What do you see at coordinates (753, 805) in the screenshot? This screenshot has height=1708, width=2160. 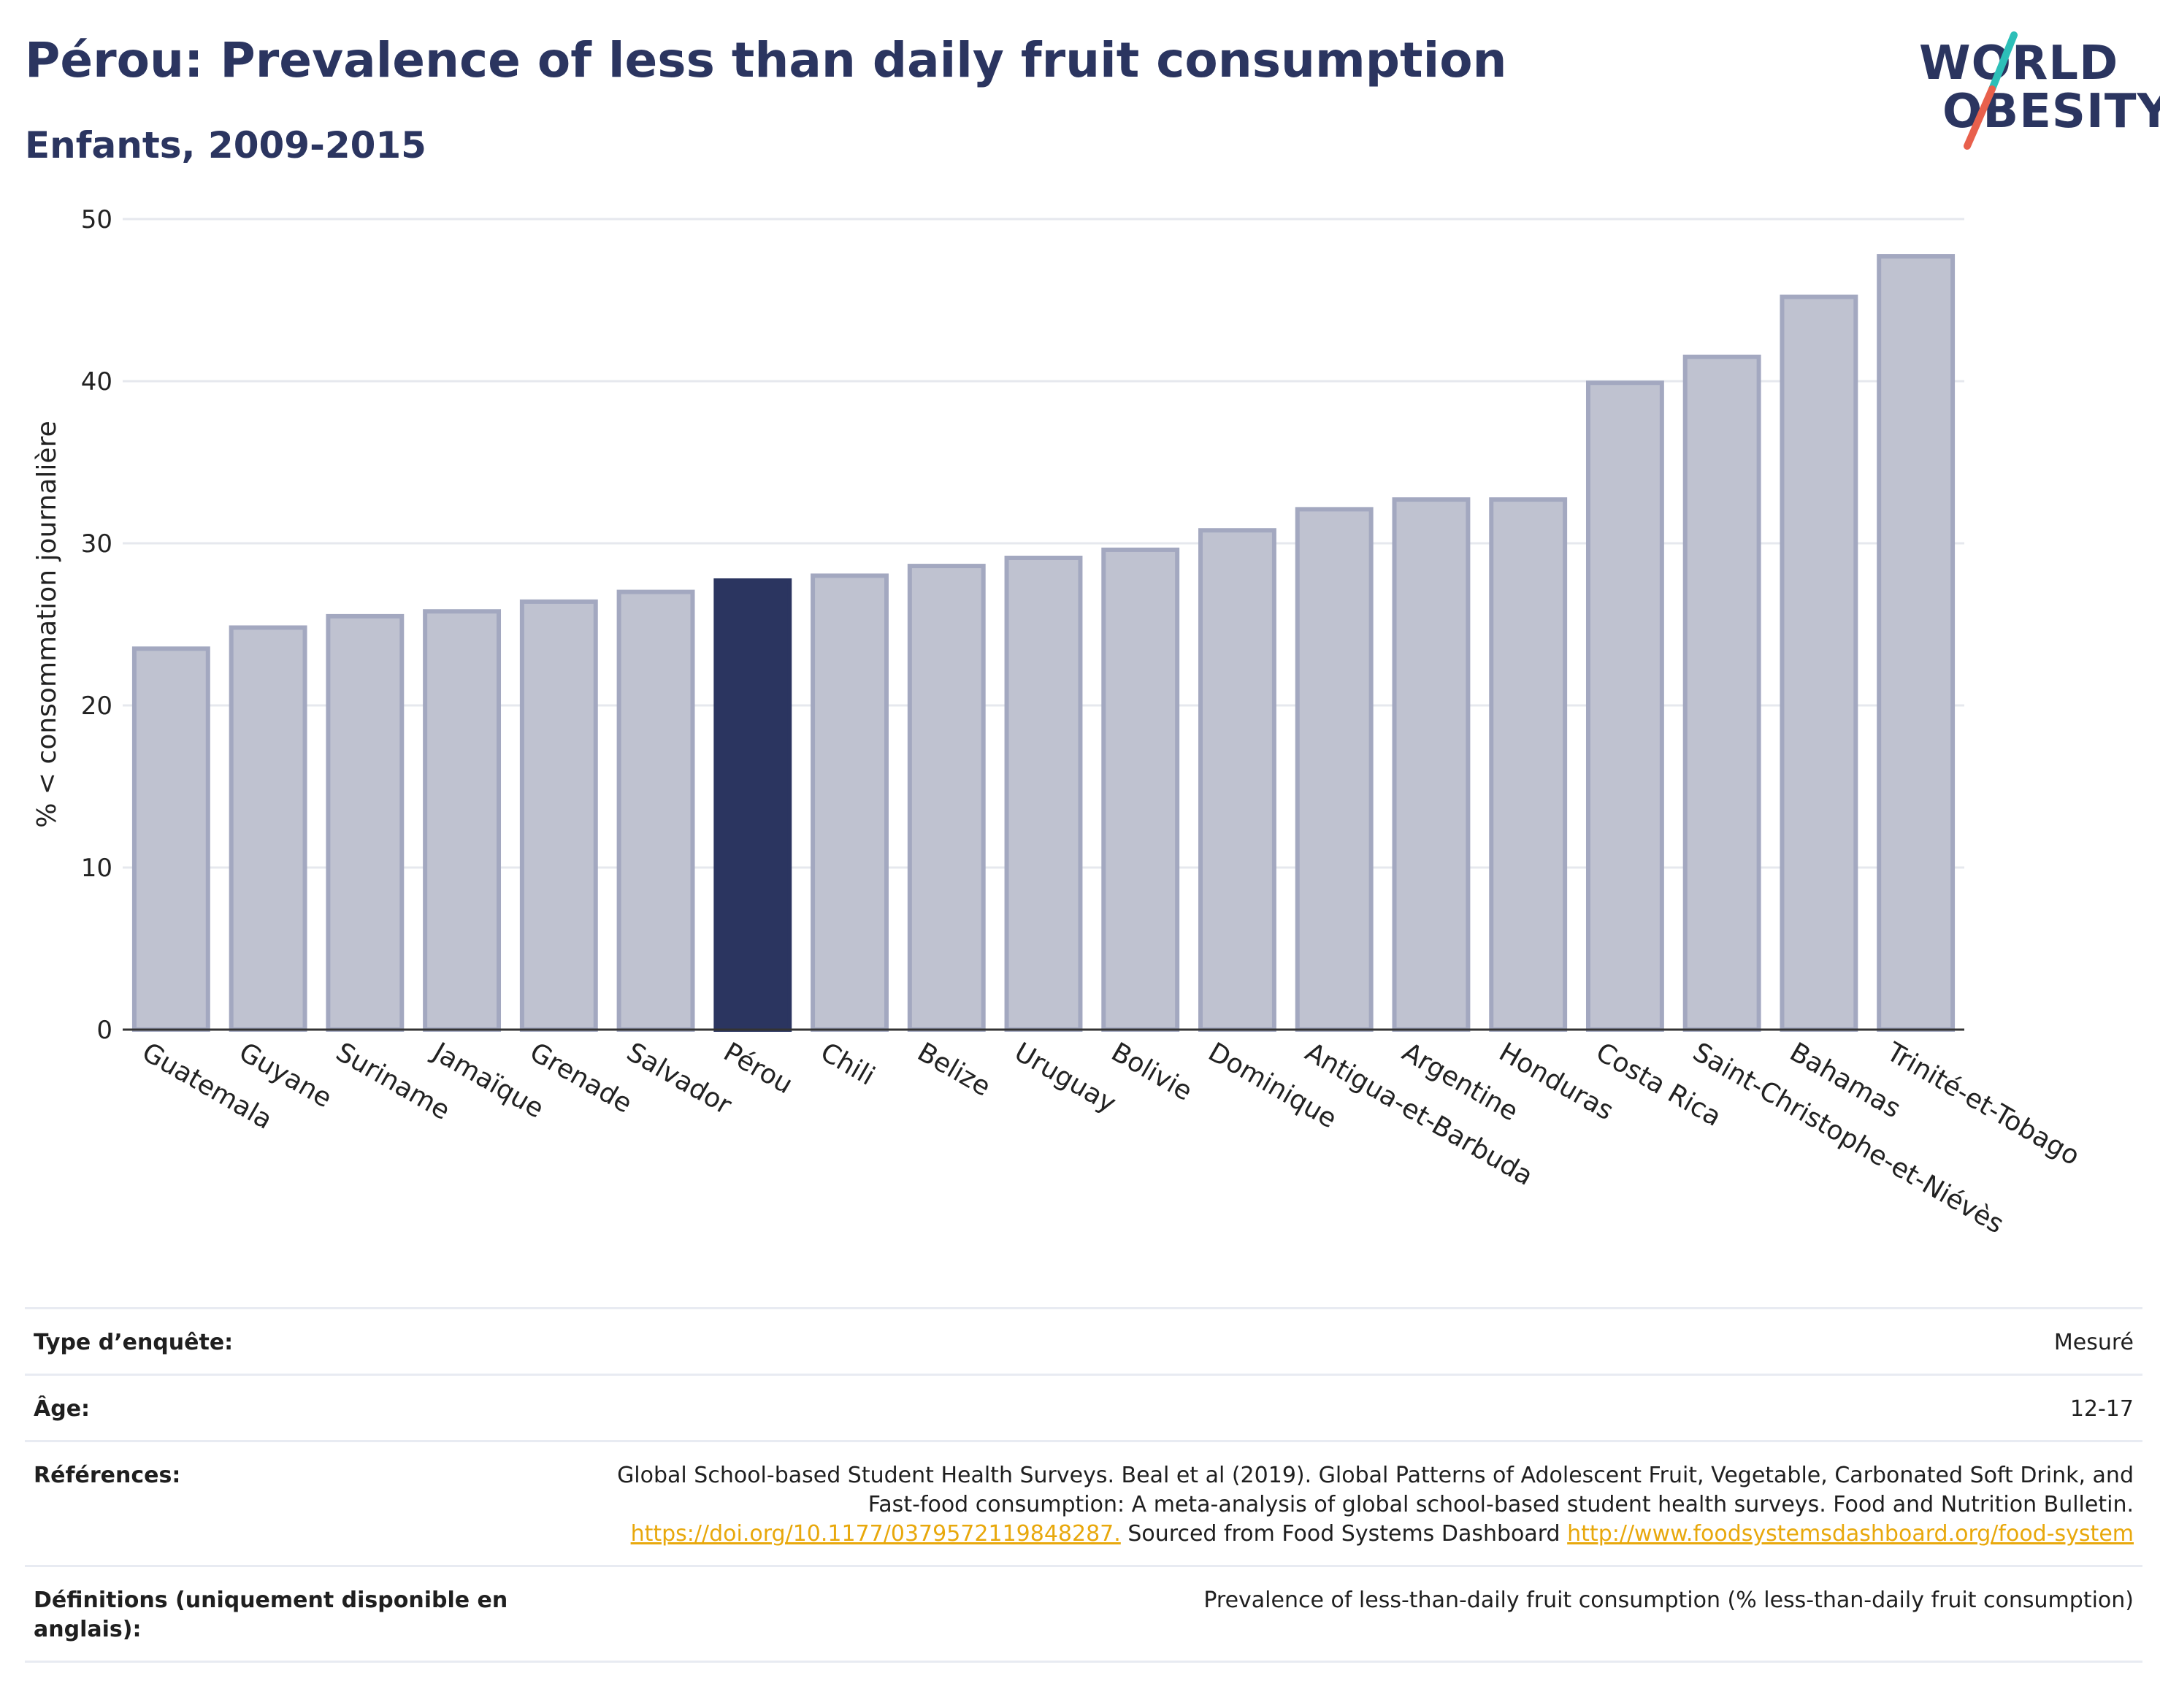 I see `bar-p-rou` at bounding box center [753, 805].